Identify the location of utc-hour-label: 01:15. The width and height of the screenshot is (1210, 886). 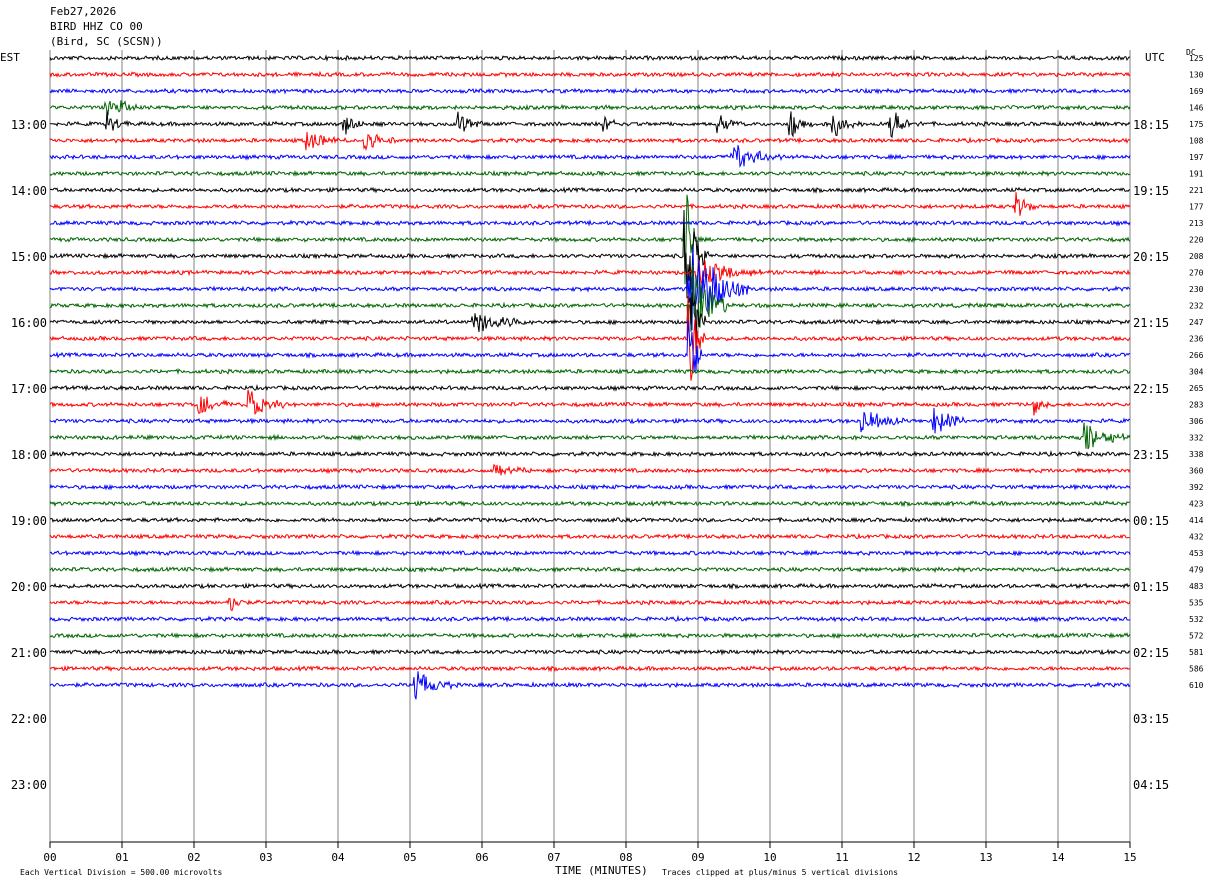
(1151, 587).